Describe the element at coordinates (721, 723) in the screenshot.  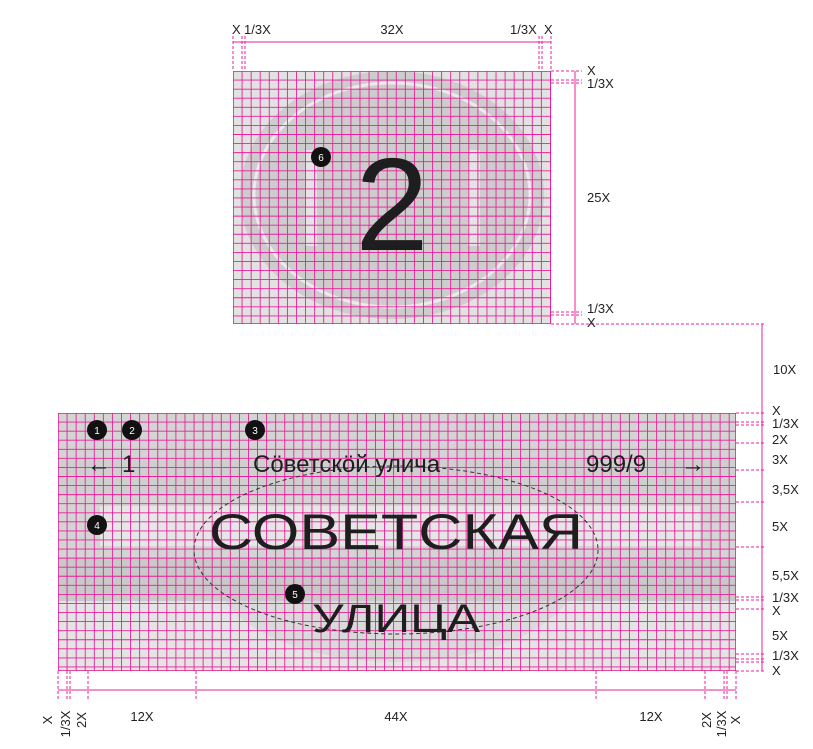
I see `sb-dim-7: 1/3X` at that location.